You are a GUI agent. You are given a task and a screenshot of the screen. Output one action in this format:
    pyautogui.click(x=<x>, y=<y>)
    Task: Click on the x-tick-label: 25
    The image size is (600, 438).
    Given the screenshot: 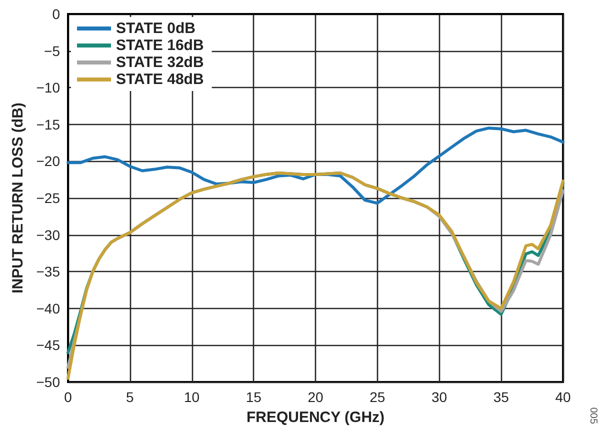 What is the action you would take?
    pyautogui.click(x=378, y=397)
    